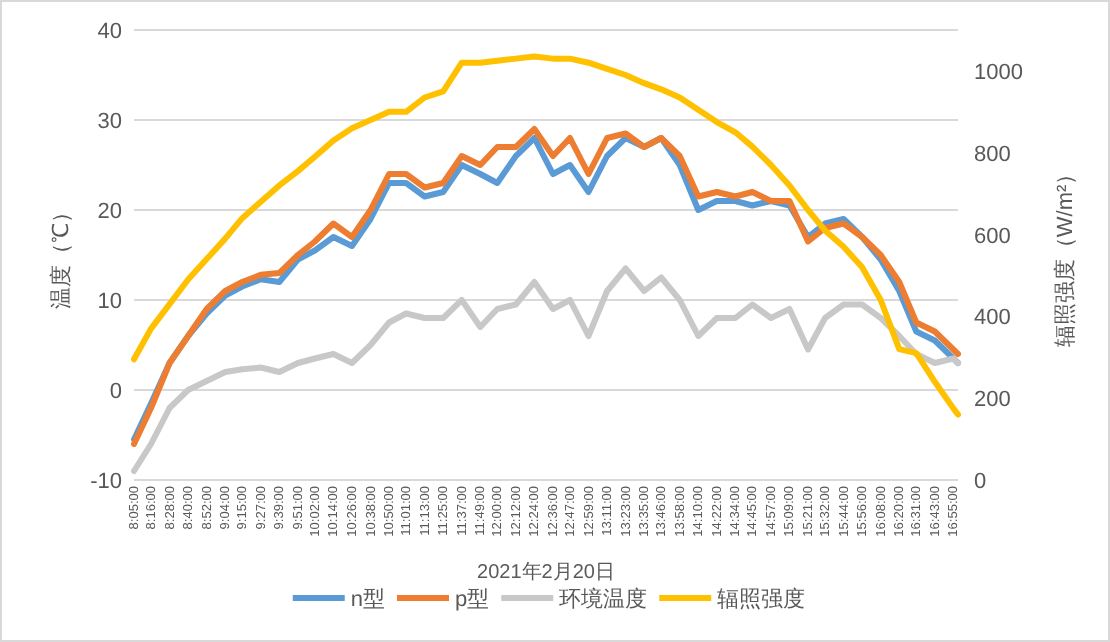  I want to click on y-tick-label: 10, so click(109, 302).